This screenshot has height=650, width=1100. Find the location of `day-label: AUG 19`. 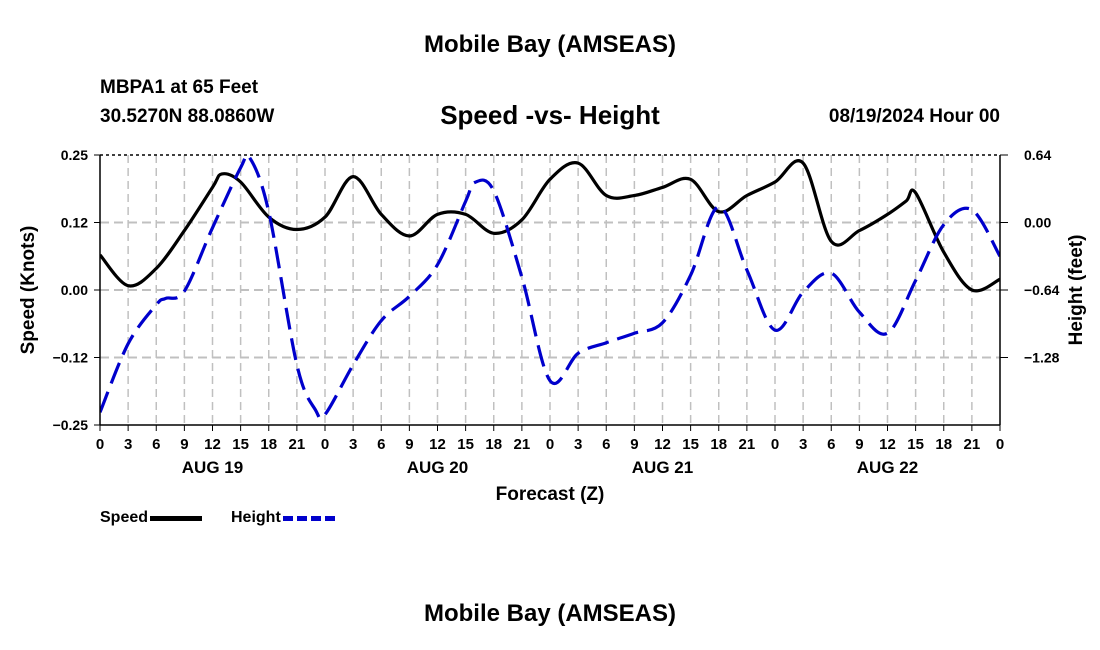

day-label: AUG 19 is located at coordinates (212, 467).